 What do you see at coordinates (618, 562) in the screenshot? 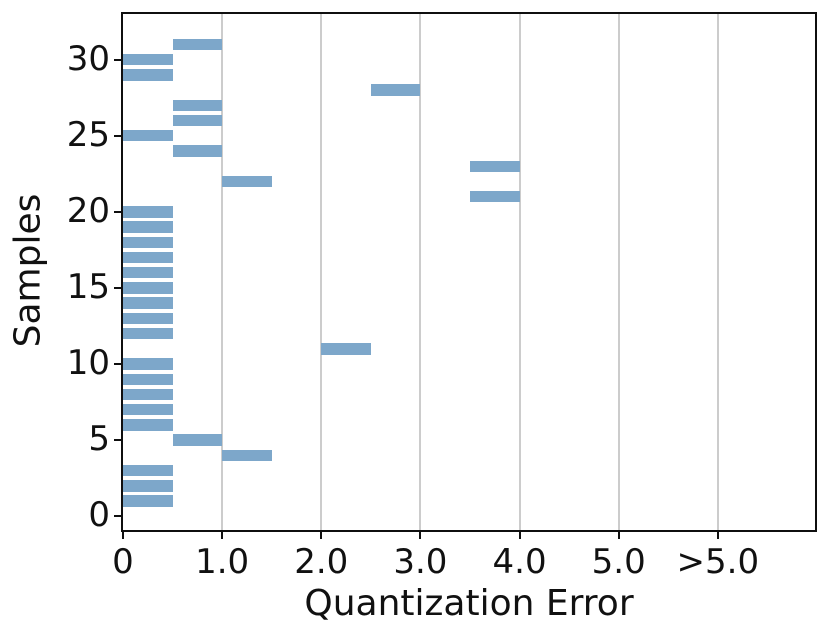
I see `x-tick-label: 5.0` at bounding box center [618, 562].